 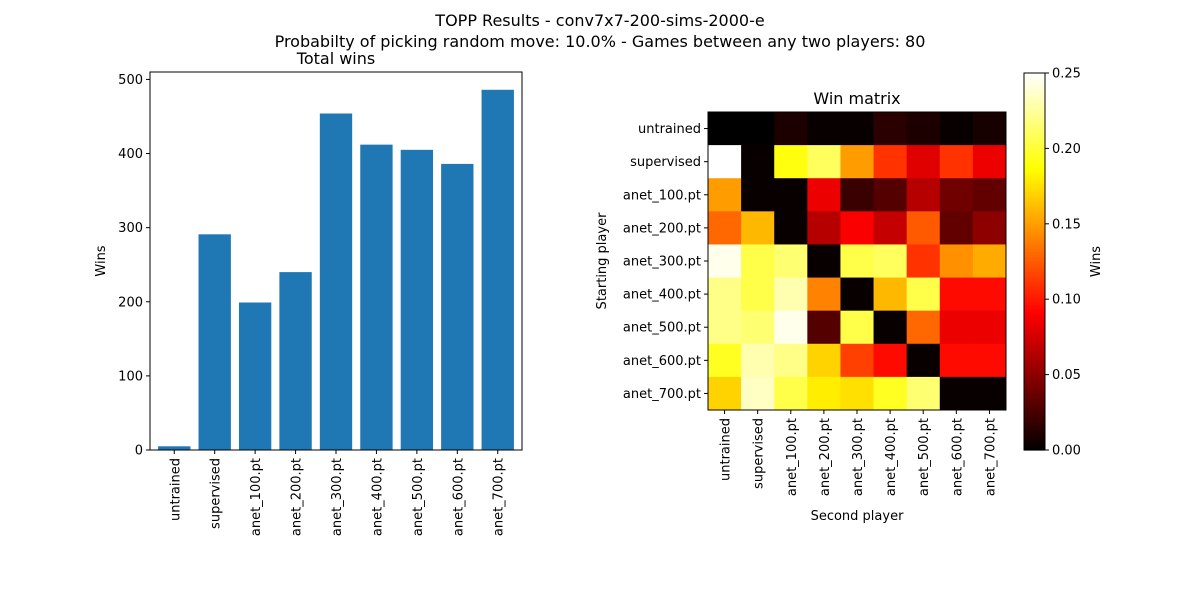 What do you see at coordinates (662, 328) in the screenshot?
I see `y-tick-label: anet_500.pt` at bounding box center [662, 328].